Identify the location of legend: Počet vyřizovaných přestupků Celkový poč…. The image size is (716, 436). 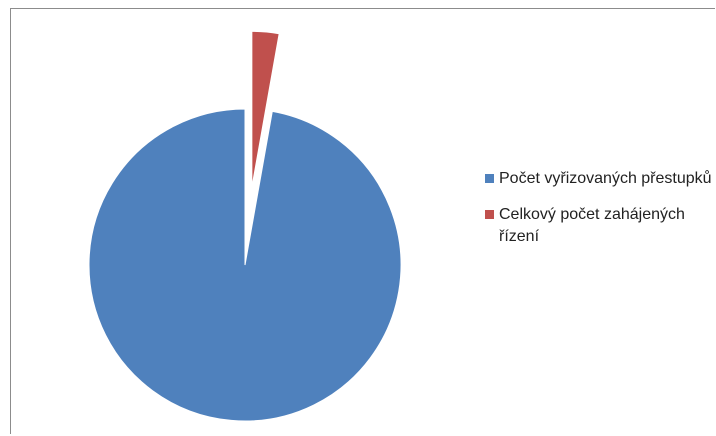
(600, 215).